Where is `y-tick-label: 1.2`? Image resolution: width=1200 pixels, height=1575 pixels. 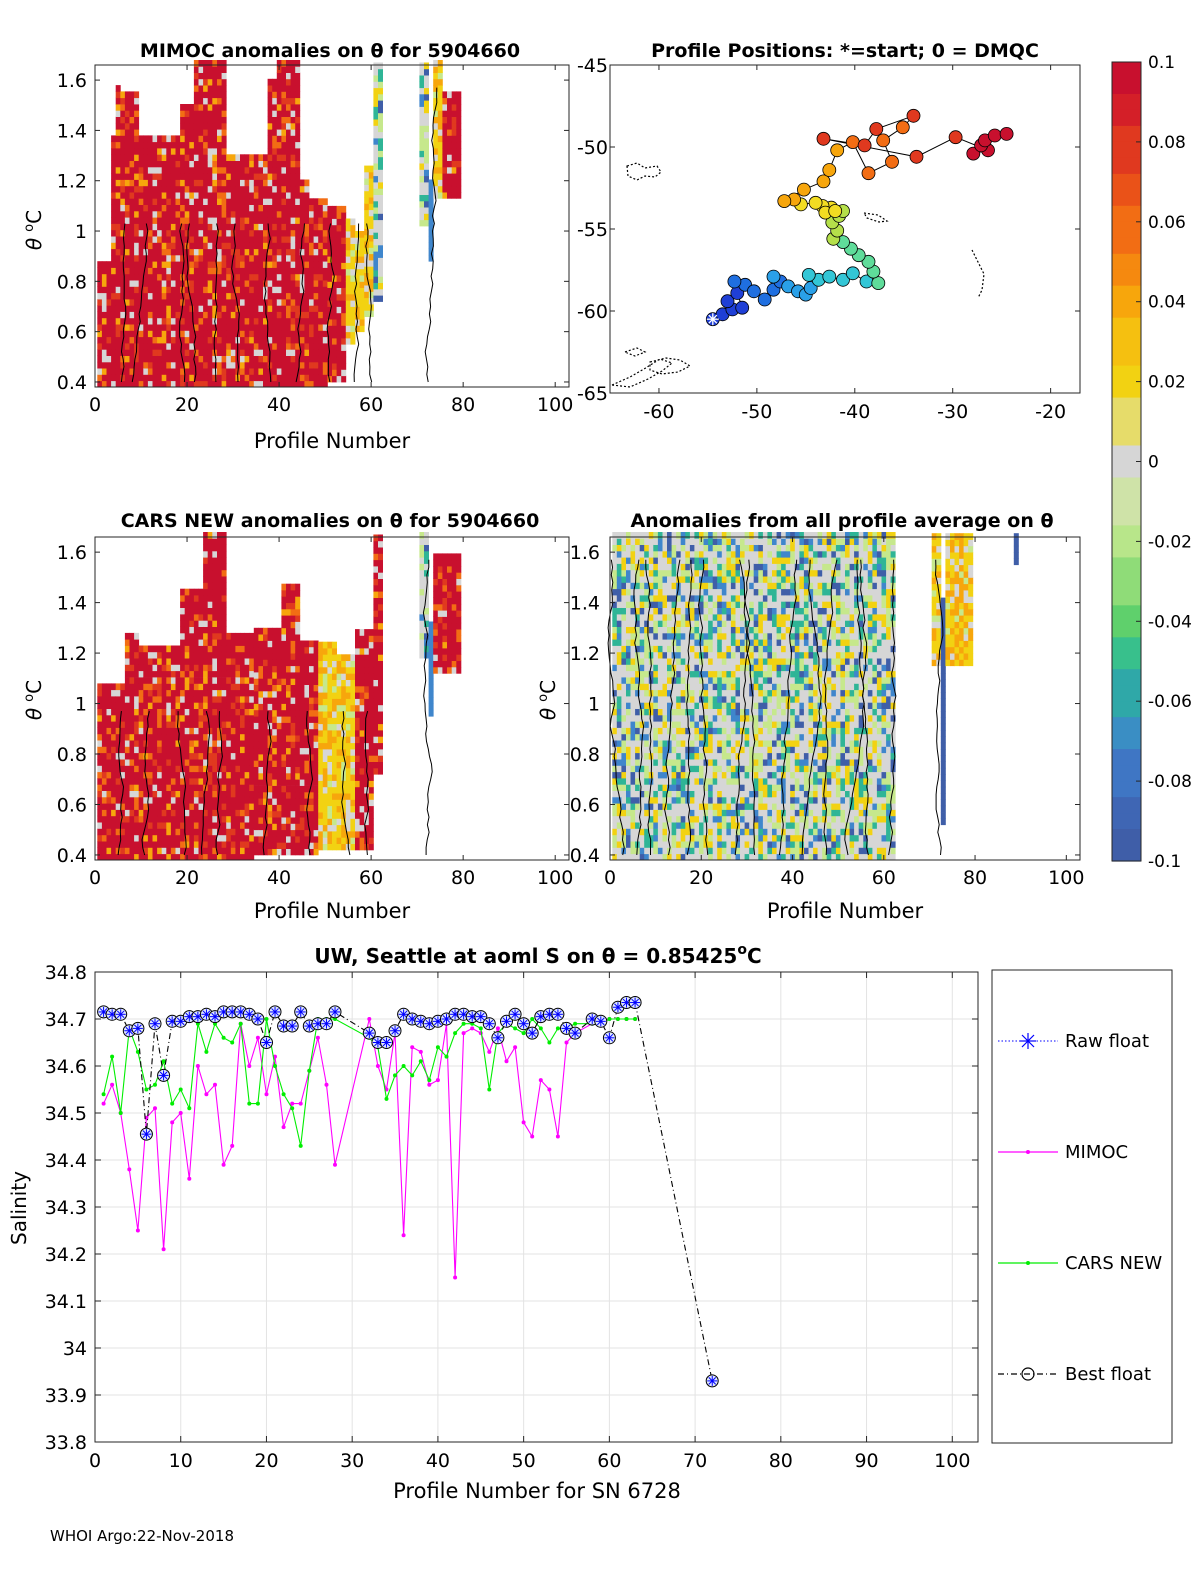
y-tick-label: 1.2 is located at coordinates (72, 182).